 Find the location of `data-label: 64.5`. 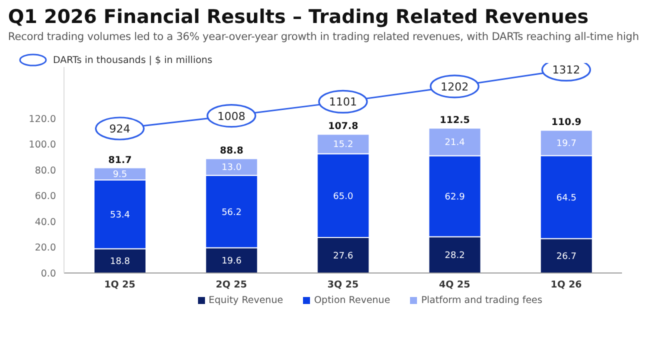

data-label: 64.5 is located at coordinates (566, 198).